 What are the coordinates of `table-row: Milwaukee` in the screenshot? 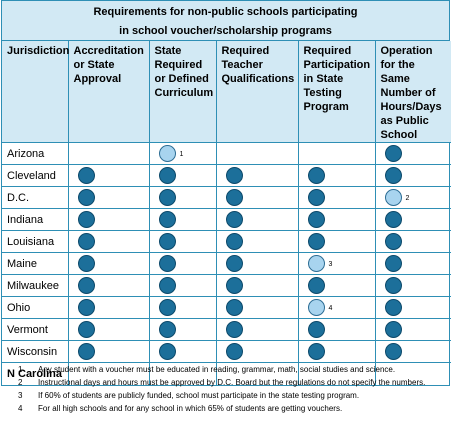 It's located at (226, 285).